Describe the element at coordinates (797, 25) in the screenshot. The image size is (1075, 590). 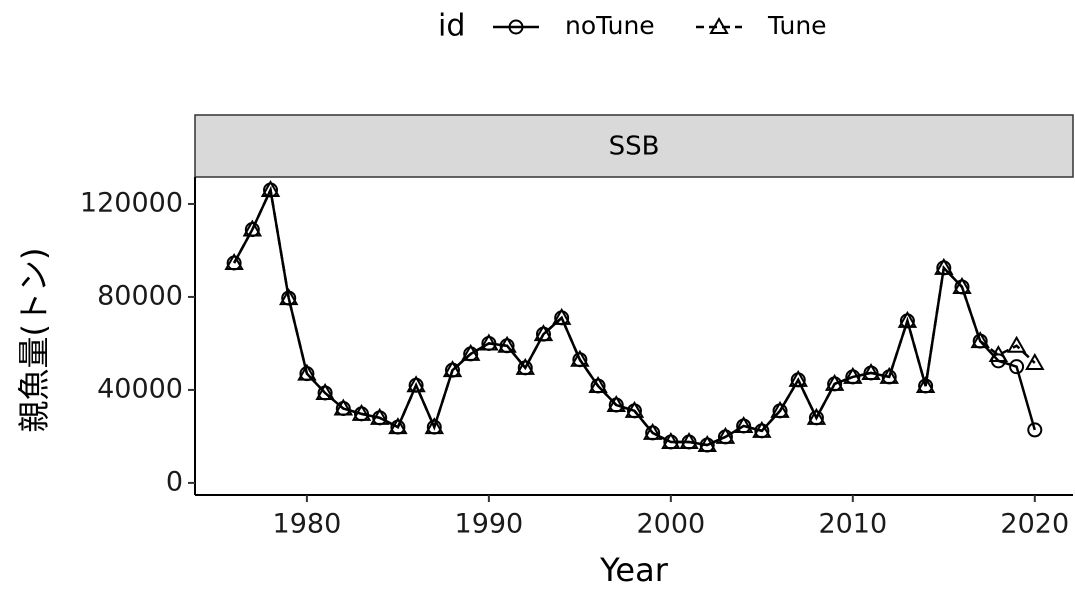
I see `legend-label: Tune` at that location.